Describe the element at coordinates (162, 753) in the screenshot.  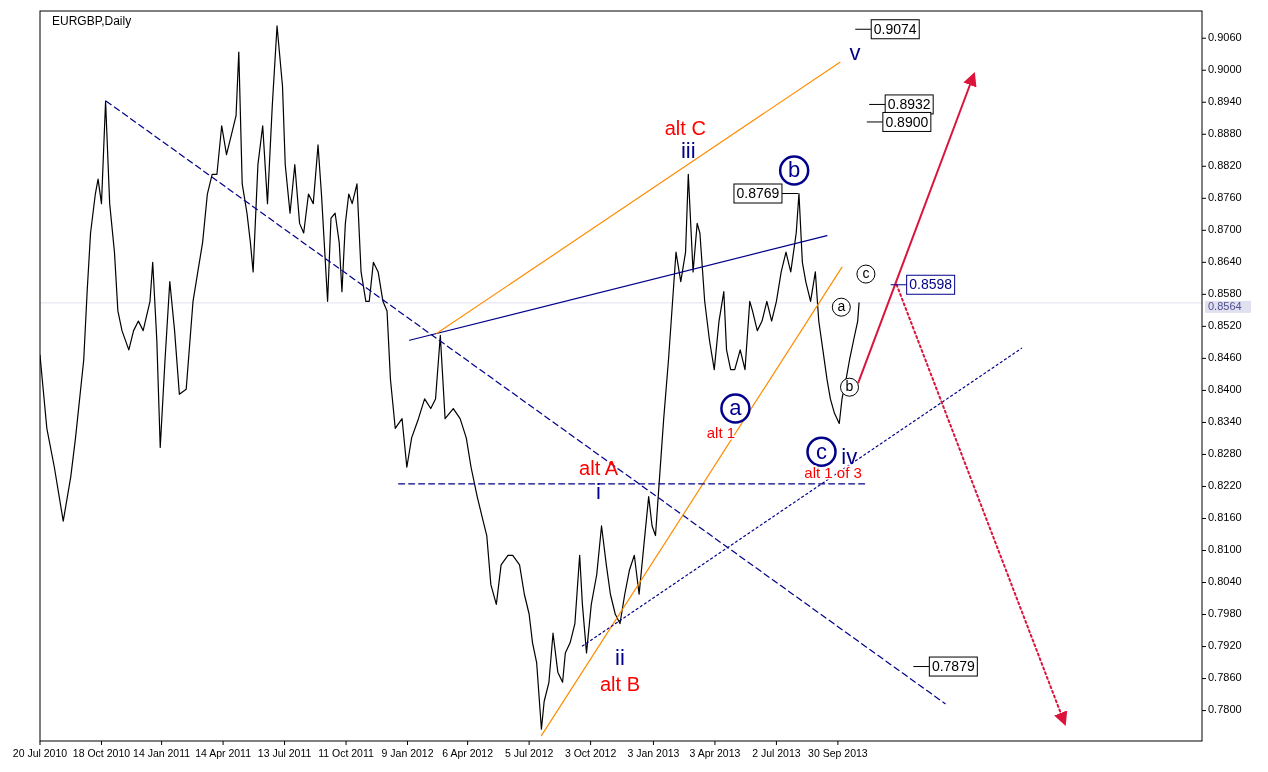
I see `x-tick-label: 14 Jan 2011` at that location.